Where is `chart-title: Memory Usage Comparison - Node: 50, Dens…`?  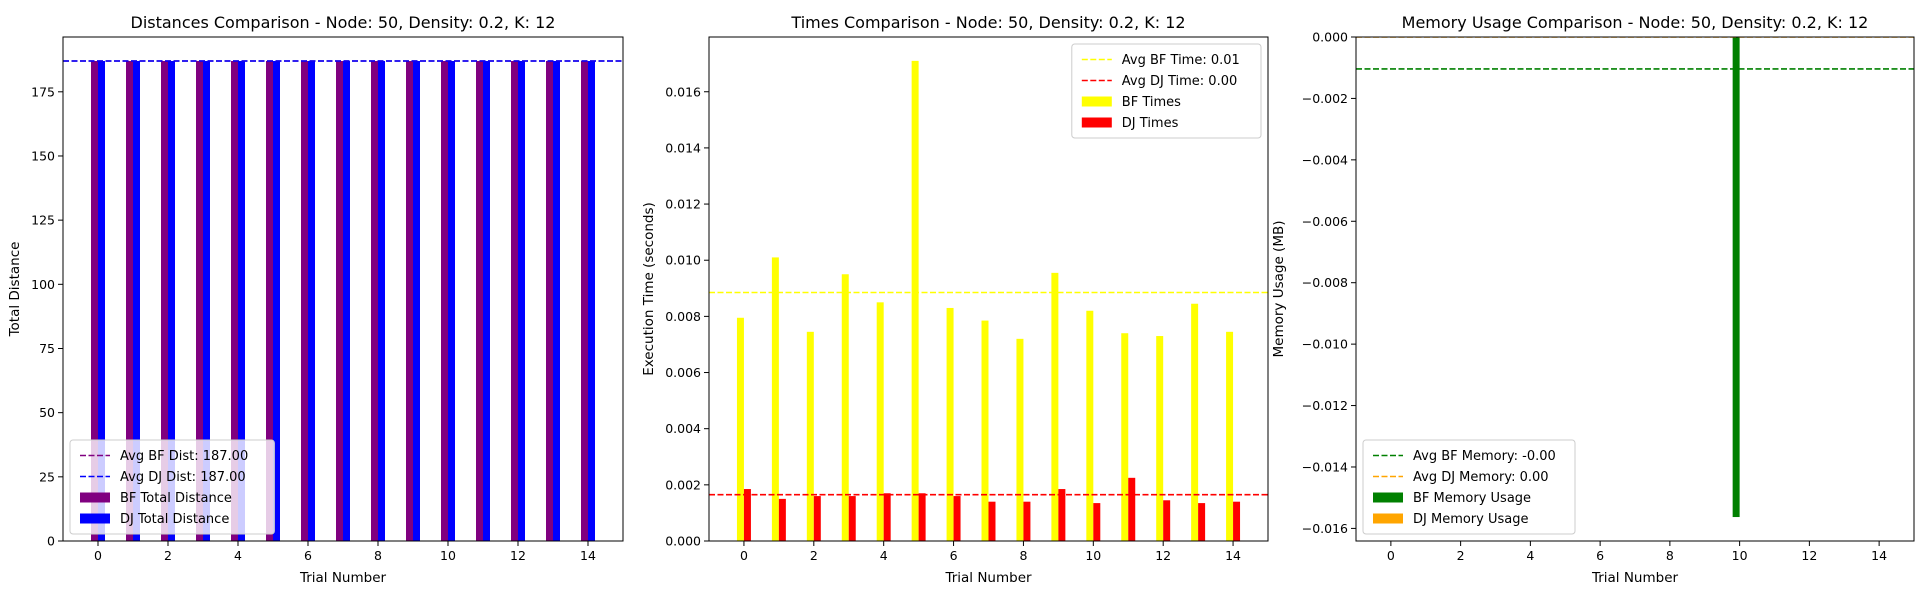 chart-title: Memory Usage Comparison - Node: 50, Dens… is located at coordinates (1635, 22).